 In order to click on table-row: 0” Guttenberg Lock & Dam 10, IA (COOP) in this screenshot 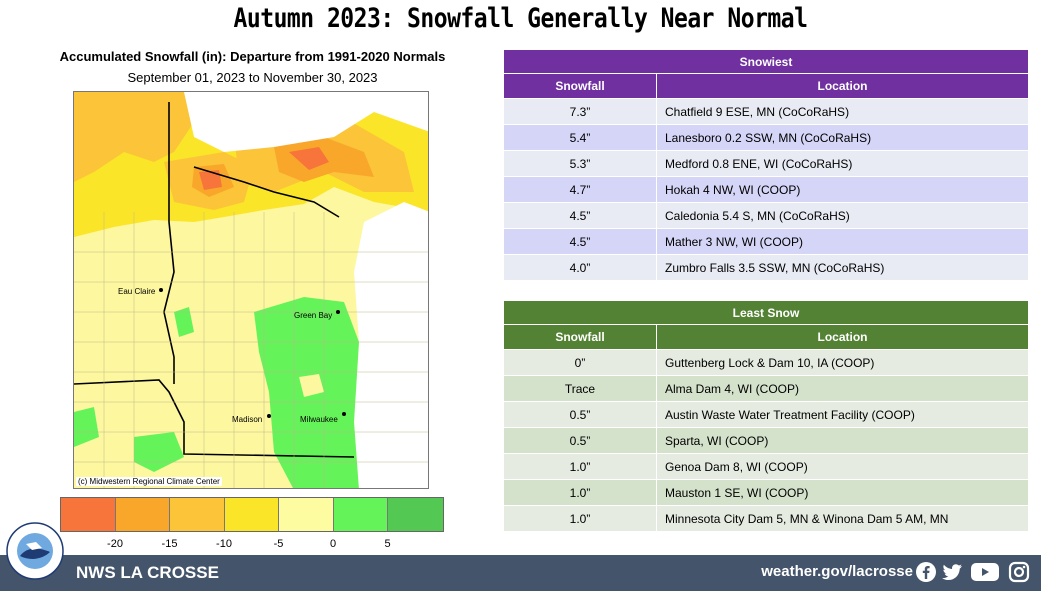, I will do `click(766, 362)`.